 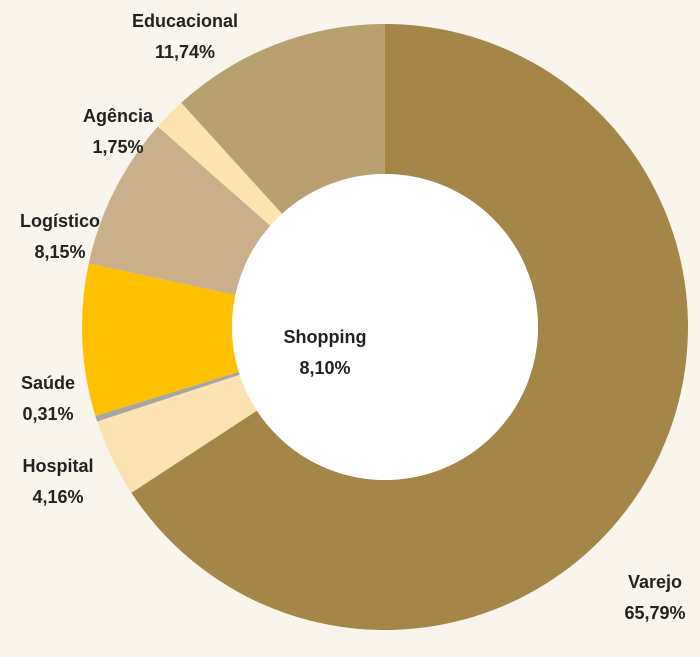 I want to click on slice-value: 11,74%, so click(x=185, y=52).